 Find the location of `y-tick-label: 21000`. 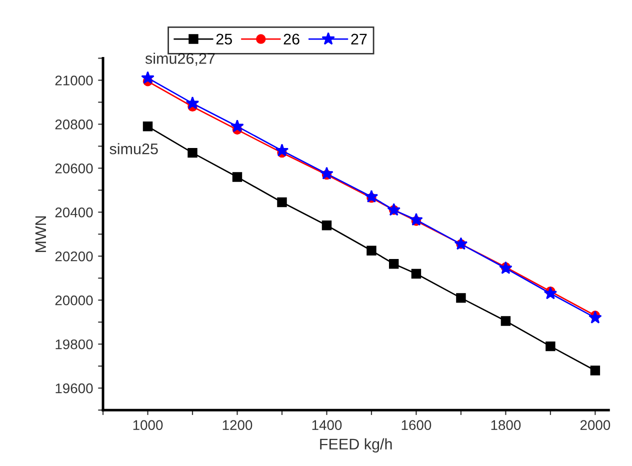

y-tick-label: 21000 is located at coordinates (74, 81).